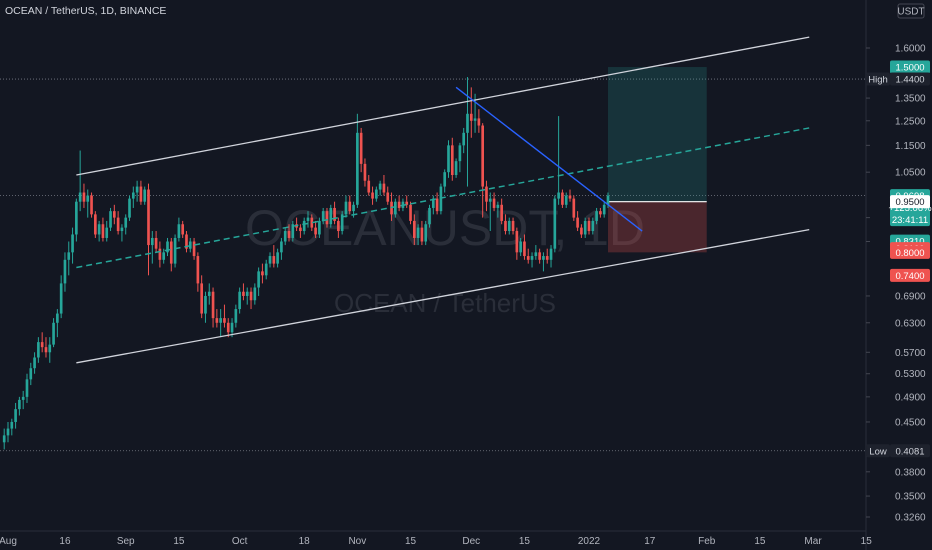 The image size is (932, 550). What do you see at coordinates (240, 541) in the screenshot?
I see `time-tick-label: Oct` at bounding box center [240, 541].